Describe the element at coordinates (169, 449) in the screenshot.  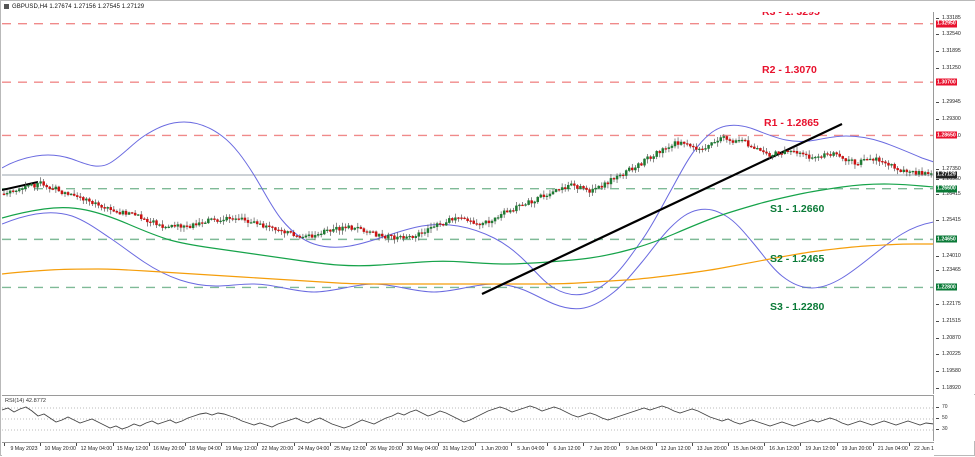
I see `time-tick-label: 16 May 20:00` at that location.